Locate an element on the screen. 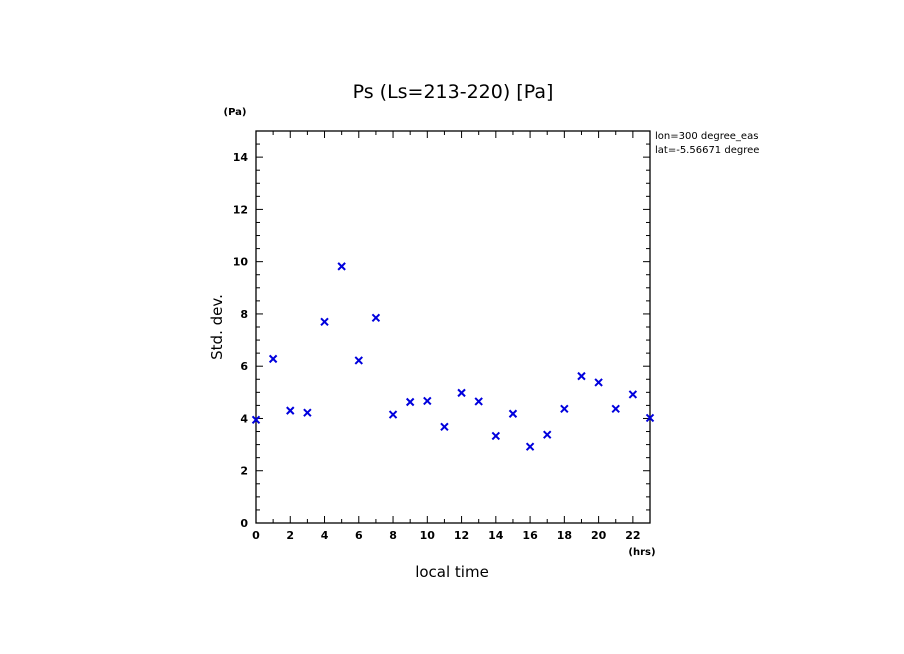 The height and width of the screenshot is (654, 904). x-tick-label: 12 is located at coordinates (461, 535).